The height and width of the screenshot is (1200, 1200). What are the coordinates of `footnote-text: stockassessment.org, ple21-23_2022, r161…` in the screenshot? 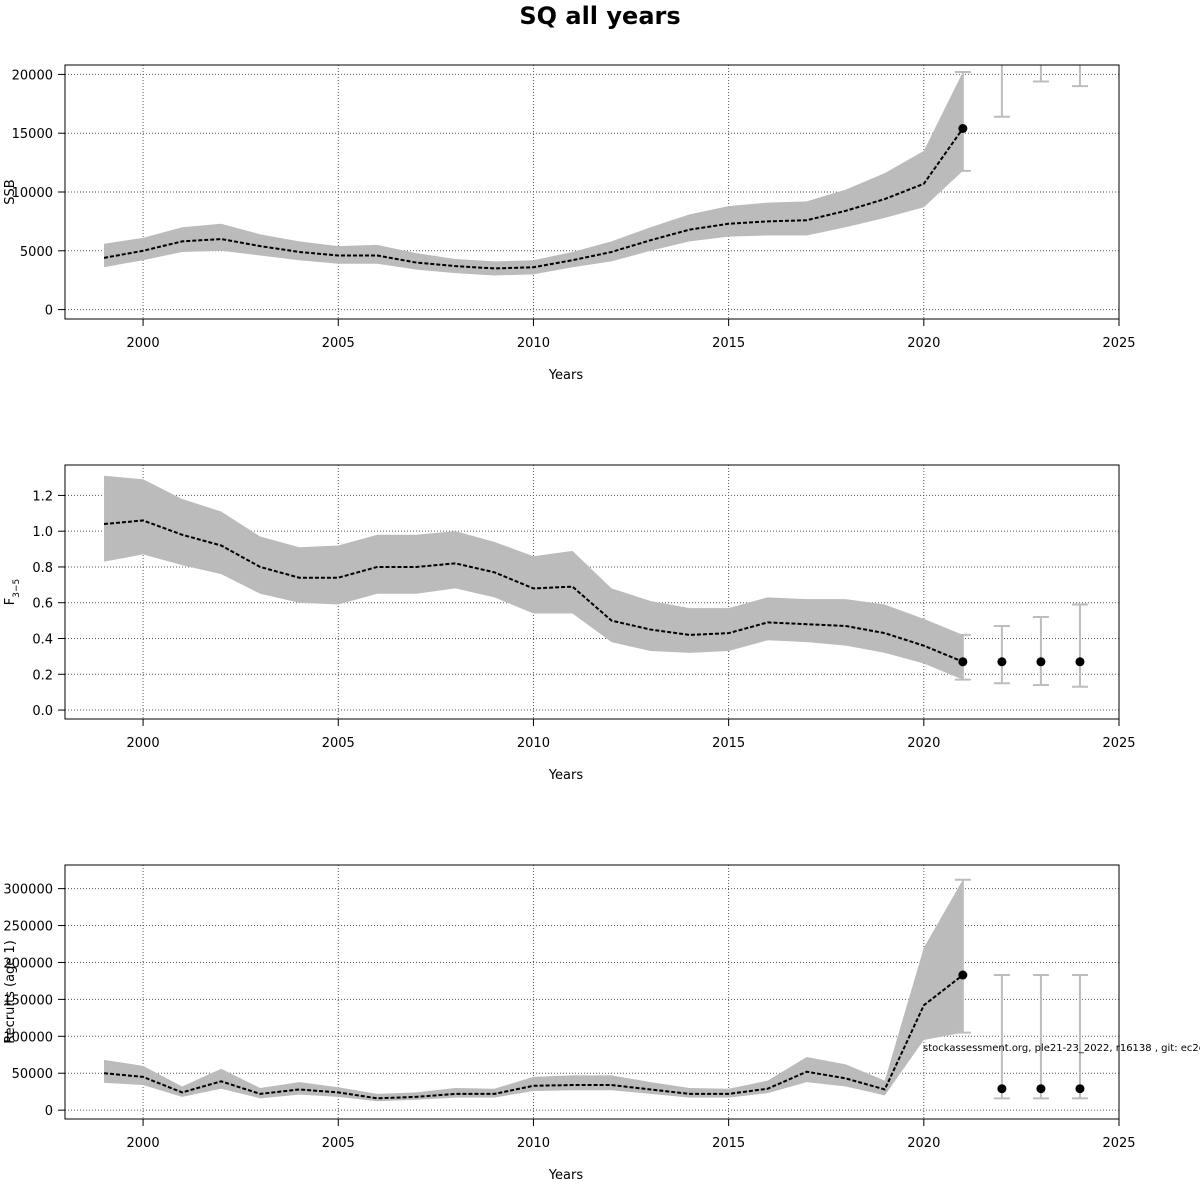 It's located at (1061, 1048).